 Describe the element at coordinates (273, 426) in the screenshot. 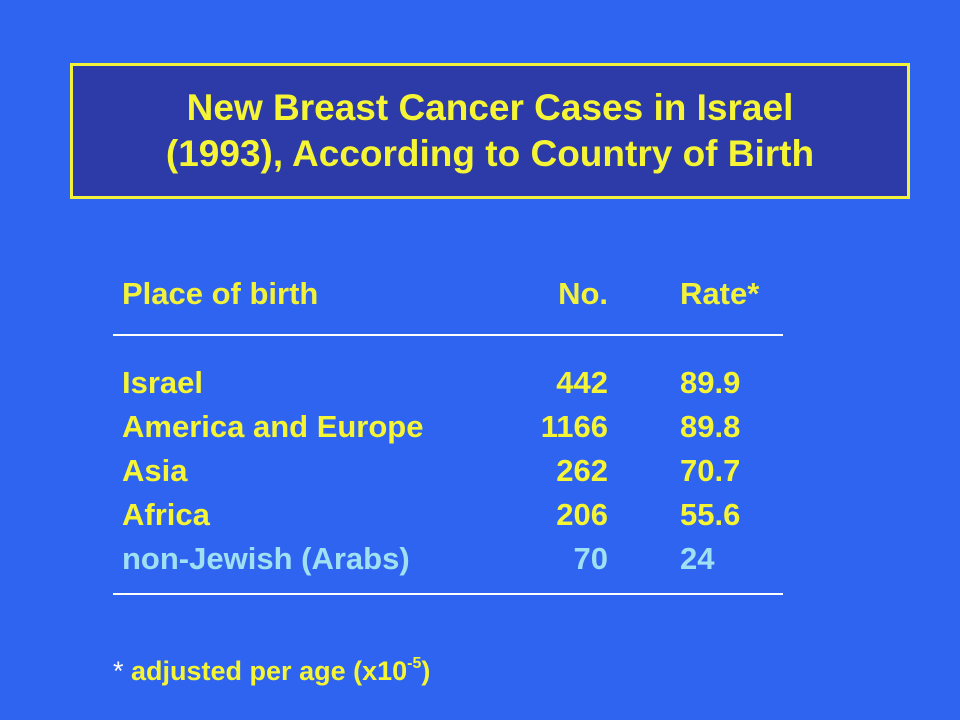

I see `row-place: America and Europe` at that location.